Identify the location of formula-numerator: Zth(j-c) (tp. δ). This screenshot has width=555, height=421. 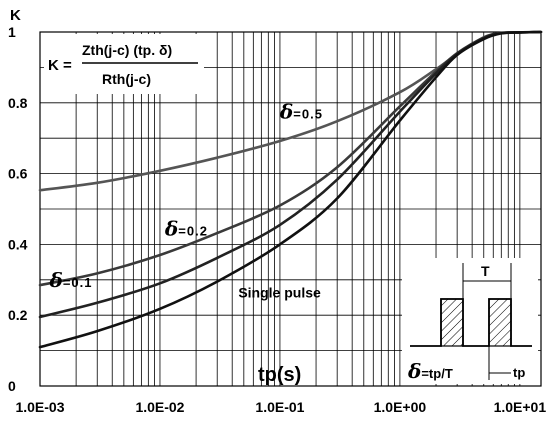
(127, 50).